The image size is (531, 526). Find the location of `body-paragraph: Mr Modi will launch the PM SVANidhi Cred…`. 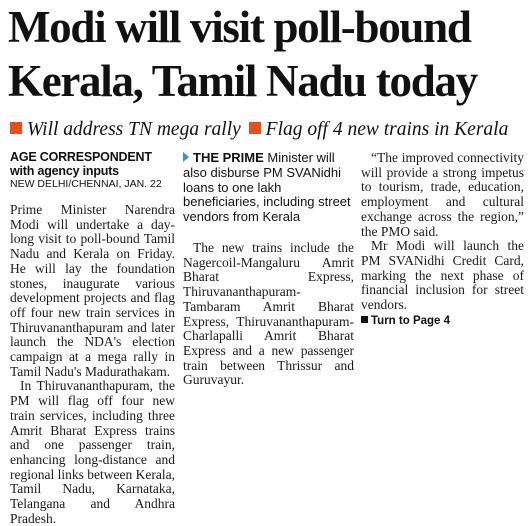

body-paragraph: Mr Modi will launch the PM SVANidhi Cred… is located at coordinates (442, 275).